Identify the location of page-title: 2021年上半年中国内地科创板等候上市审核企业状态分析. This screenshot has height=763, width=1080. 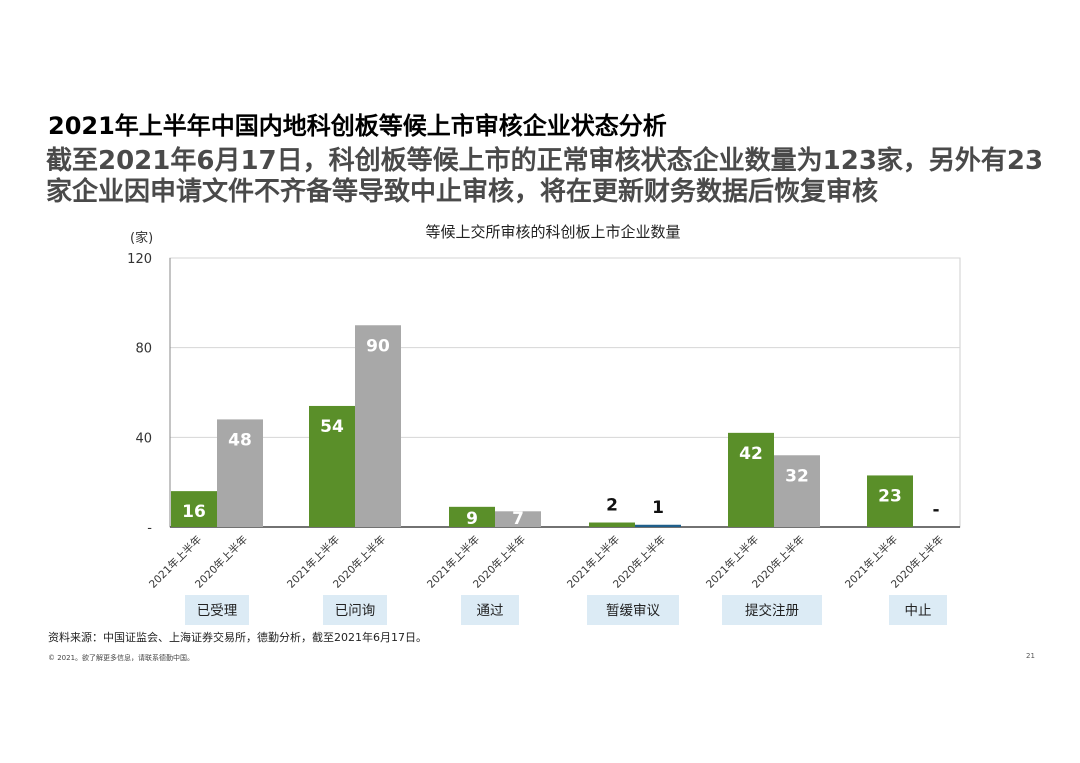
(357, 126).